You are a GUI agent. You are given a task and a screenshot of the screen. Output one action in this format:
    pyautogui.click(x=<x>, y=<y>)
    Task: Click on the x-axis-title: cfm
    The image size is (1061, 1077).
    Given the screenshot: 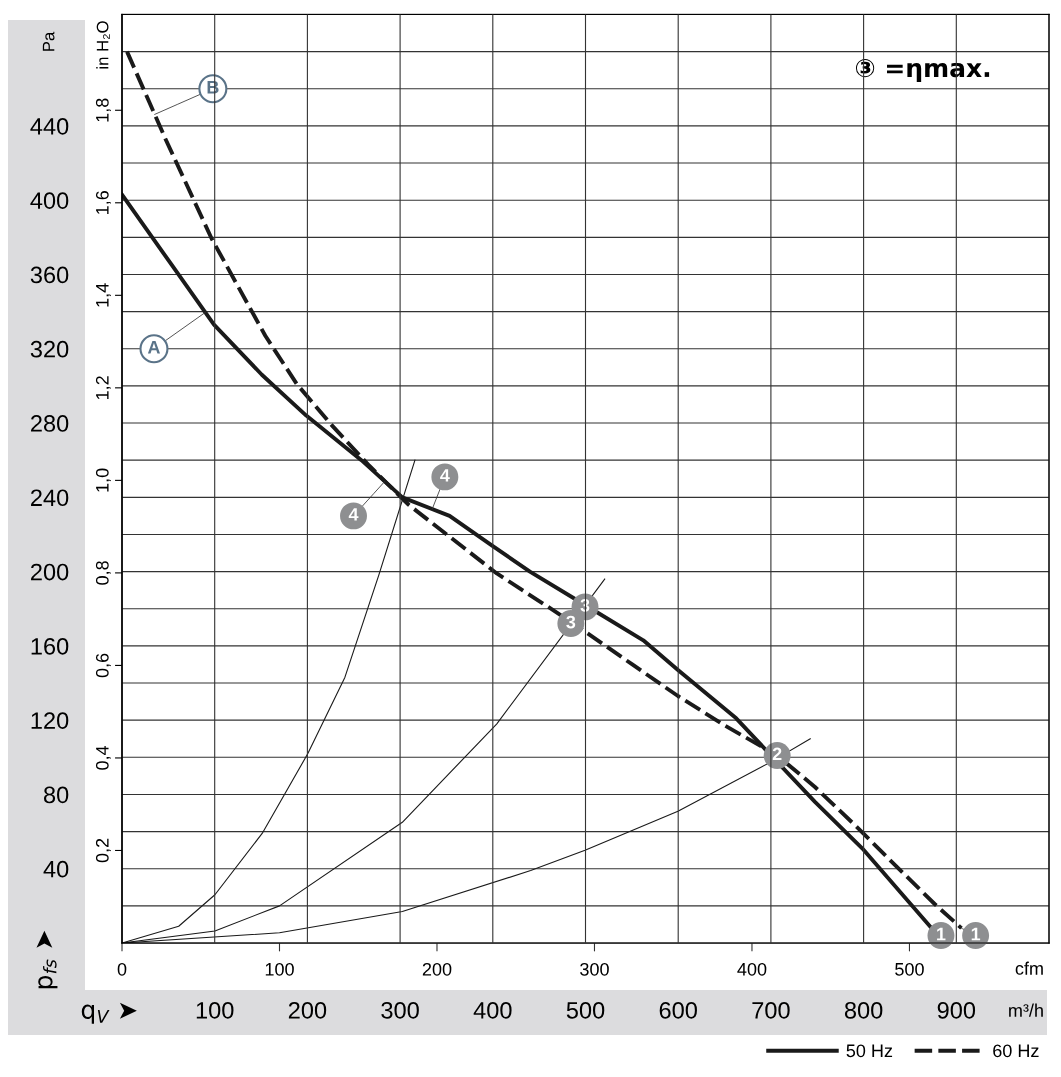 What is the action you would take?
    pyautogui.click(x=1029, y=968)
    